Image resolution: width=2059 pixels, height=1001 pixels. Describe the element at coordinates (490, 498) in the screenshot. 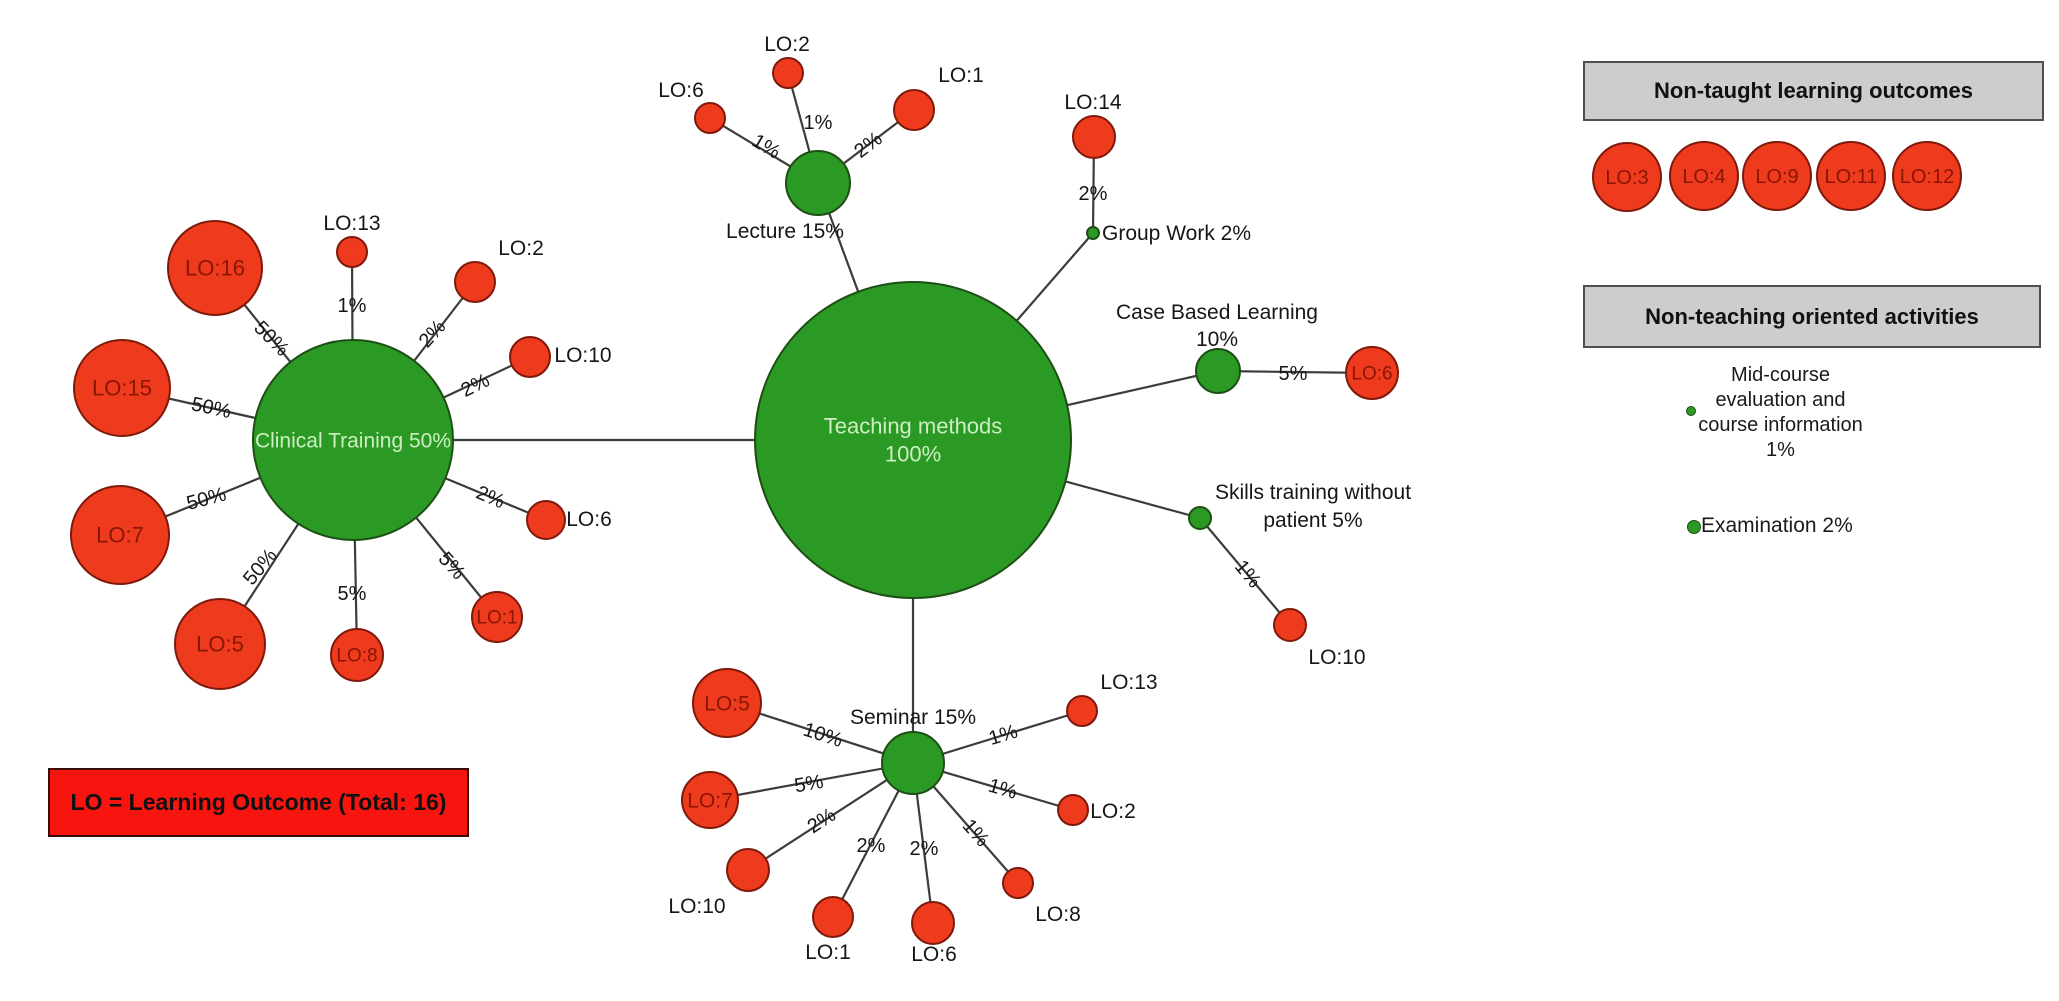

I see `edge-label-clinical-c6: 2%` at that location.